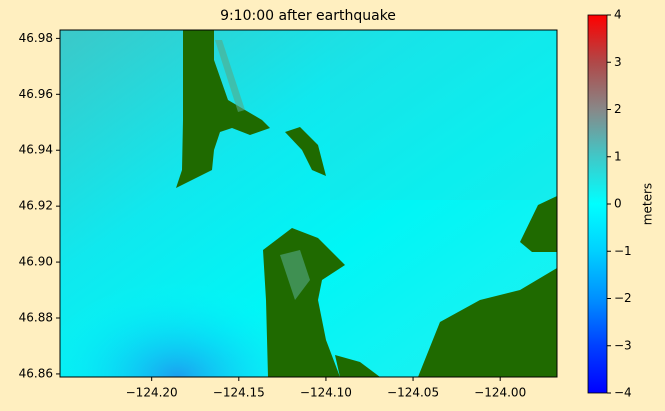  I want to click on x-tick-label: −124.00, so click(500, 393).